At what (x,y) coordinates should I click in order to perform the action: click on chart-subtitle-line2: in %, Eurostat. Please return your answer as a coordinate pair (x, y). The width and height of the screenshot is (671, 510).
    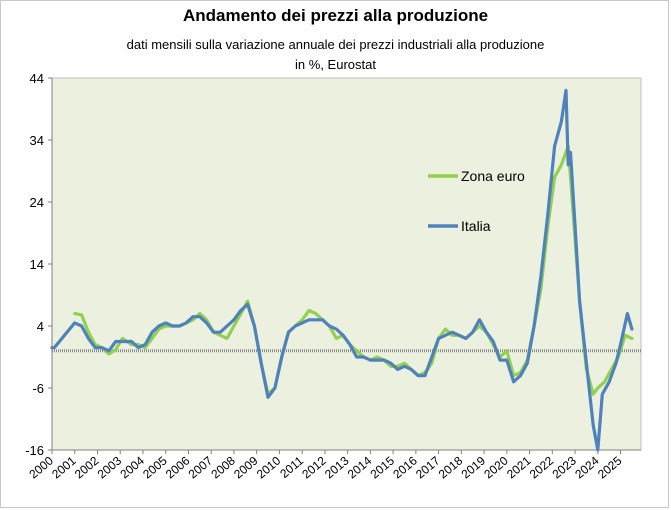
    Looking at the image, I should click on (335, 64).